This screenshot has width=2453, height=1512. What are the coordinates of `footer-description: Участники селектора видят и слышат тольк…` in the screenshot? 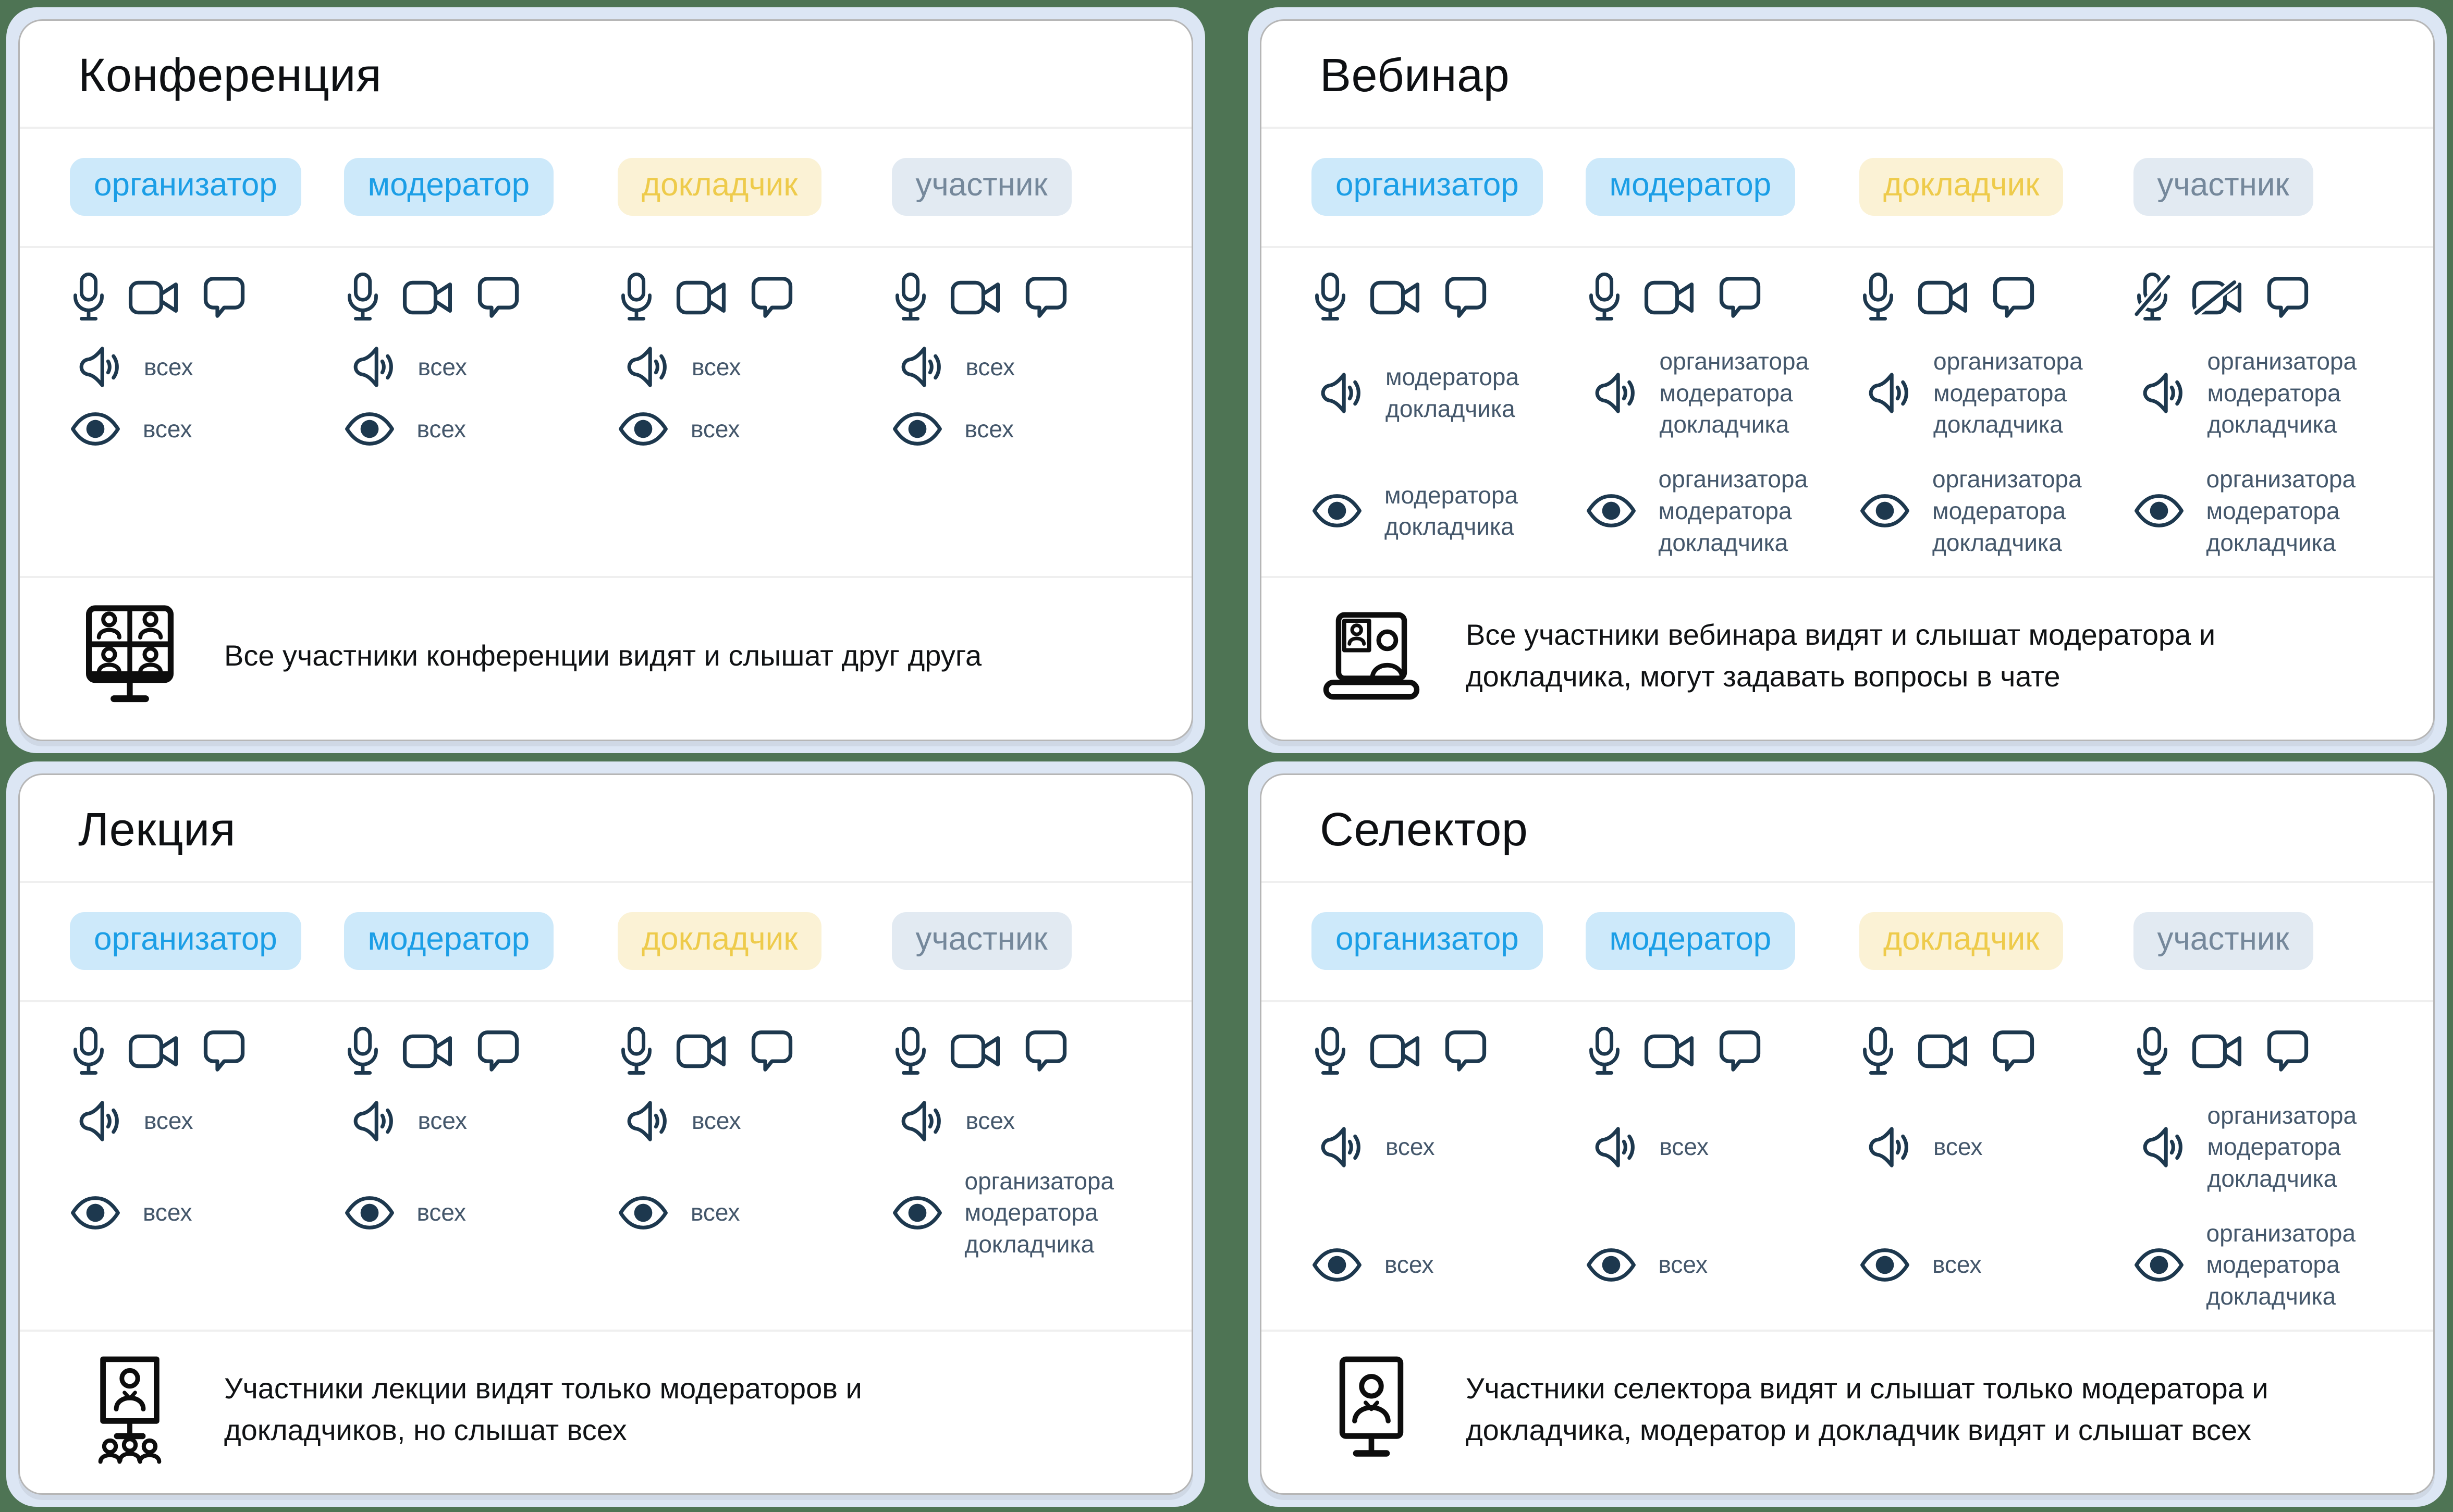 It's located at (1867, 1409).